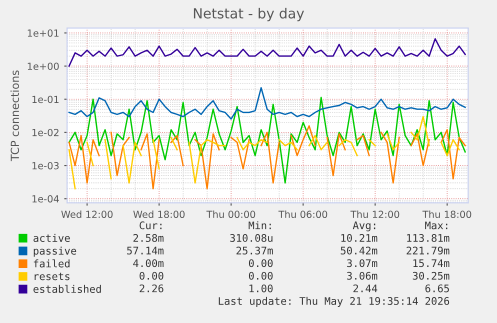 Image resolution: width=497 pixels, height=323 pixels. What do you see at coordinates (364, 226) in the screenshot?
I see `text: Avg:` at bounding box center [364, 226].